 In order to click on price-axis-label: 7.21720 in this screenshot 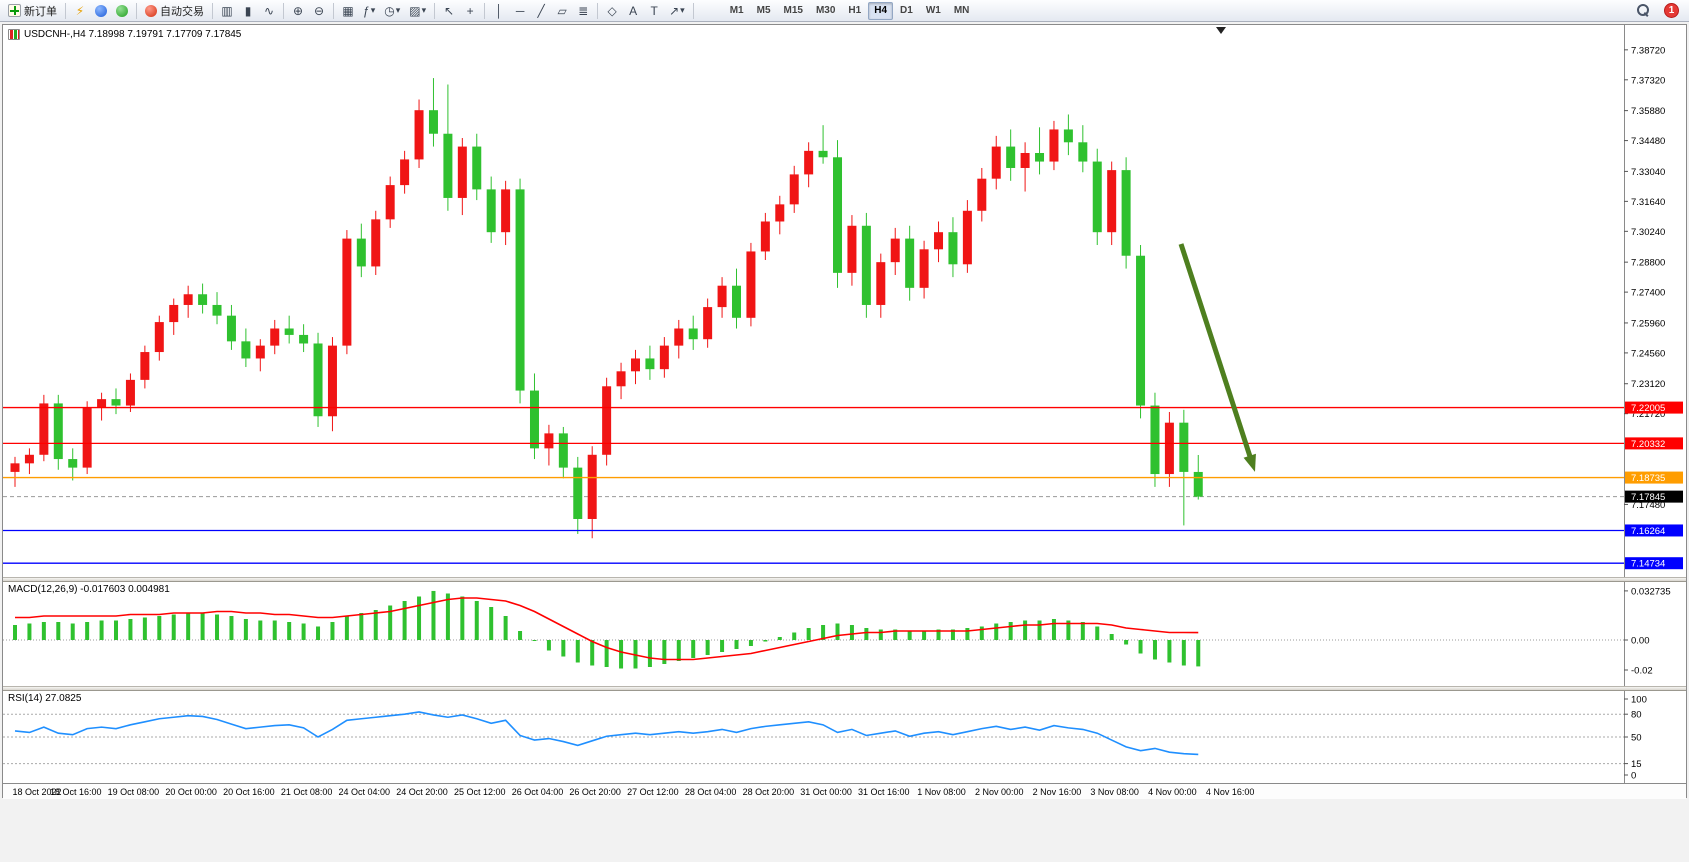, I will do `click(1648, 414)`.